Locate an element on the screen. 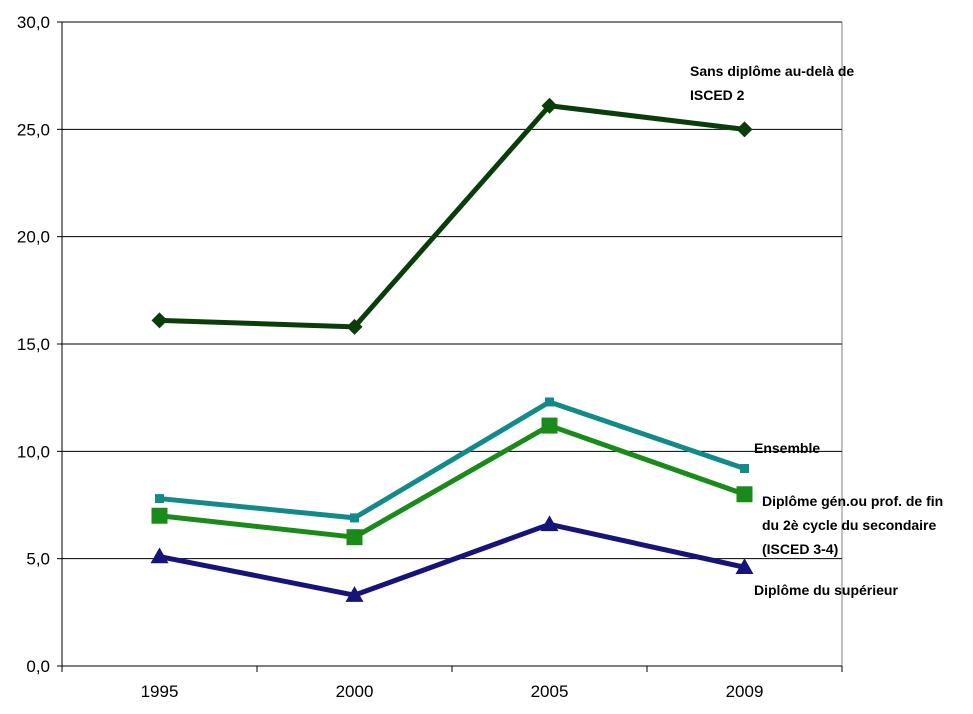  x-tick-label: 2005 is located at coordinates (550, 691).